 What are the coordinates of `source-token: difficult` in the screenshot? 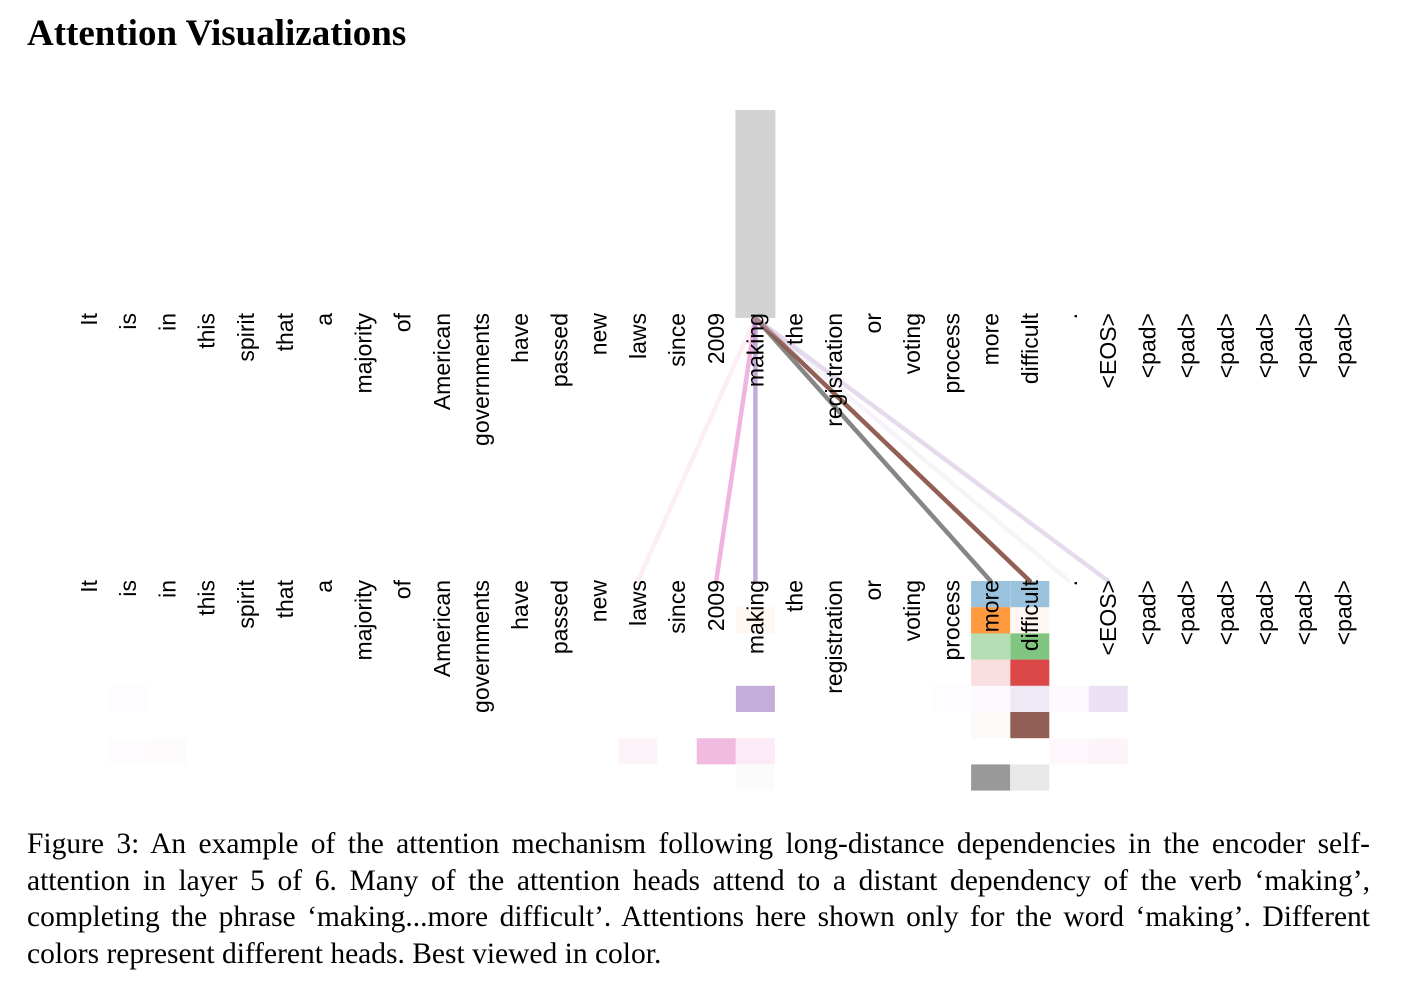 It's located at (1030, 348).